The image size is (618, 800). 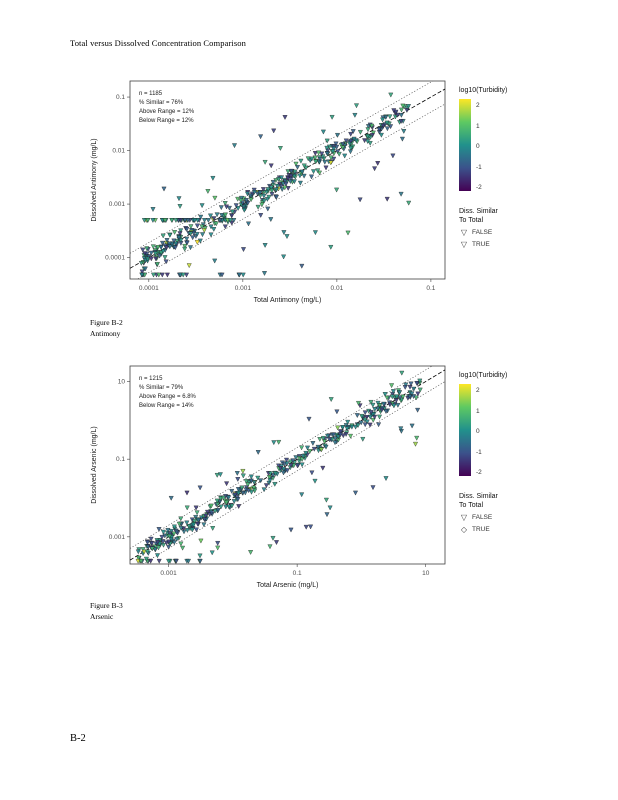 What do you see at coordinates (78, 738) in the screenshot?
I see `page-number: B-2` at bounding box center [78, 738].